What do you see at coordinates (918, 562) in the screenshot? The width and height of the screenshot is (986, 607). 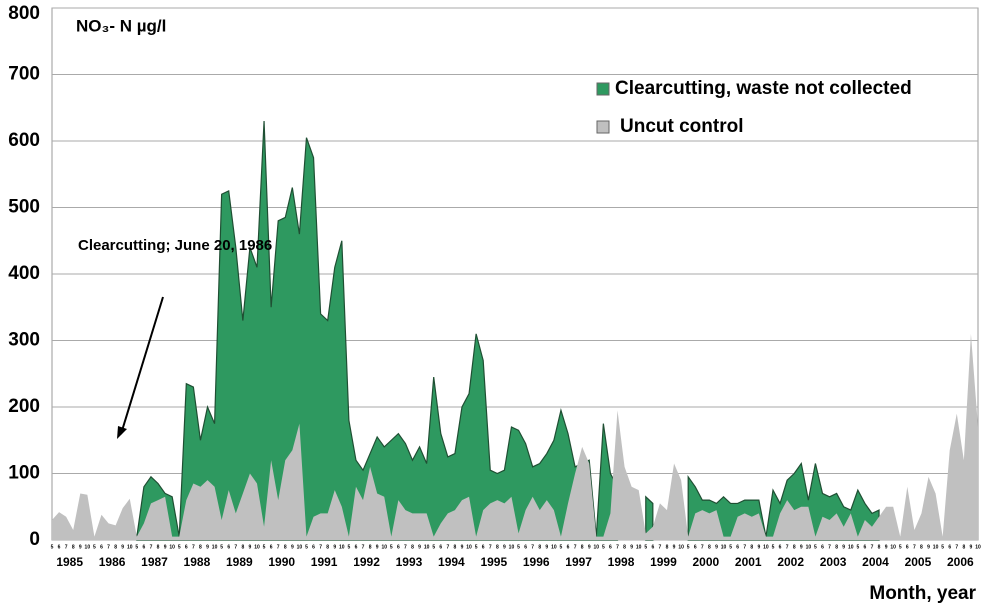 I see `year-label: 2005` at bounding box center [918, 562].